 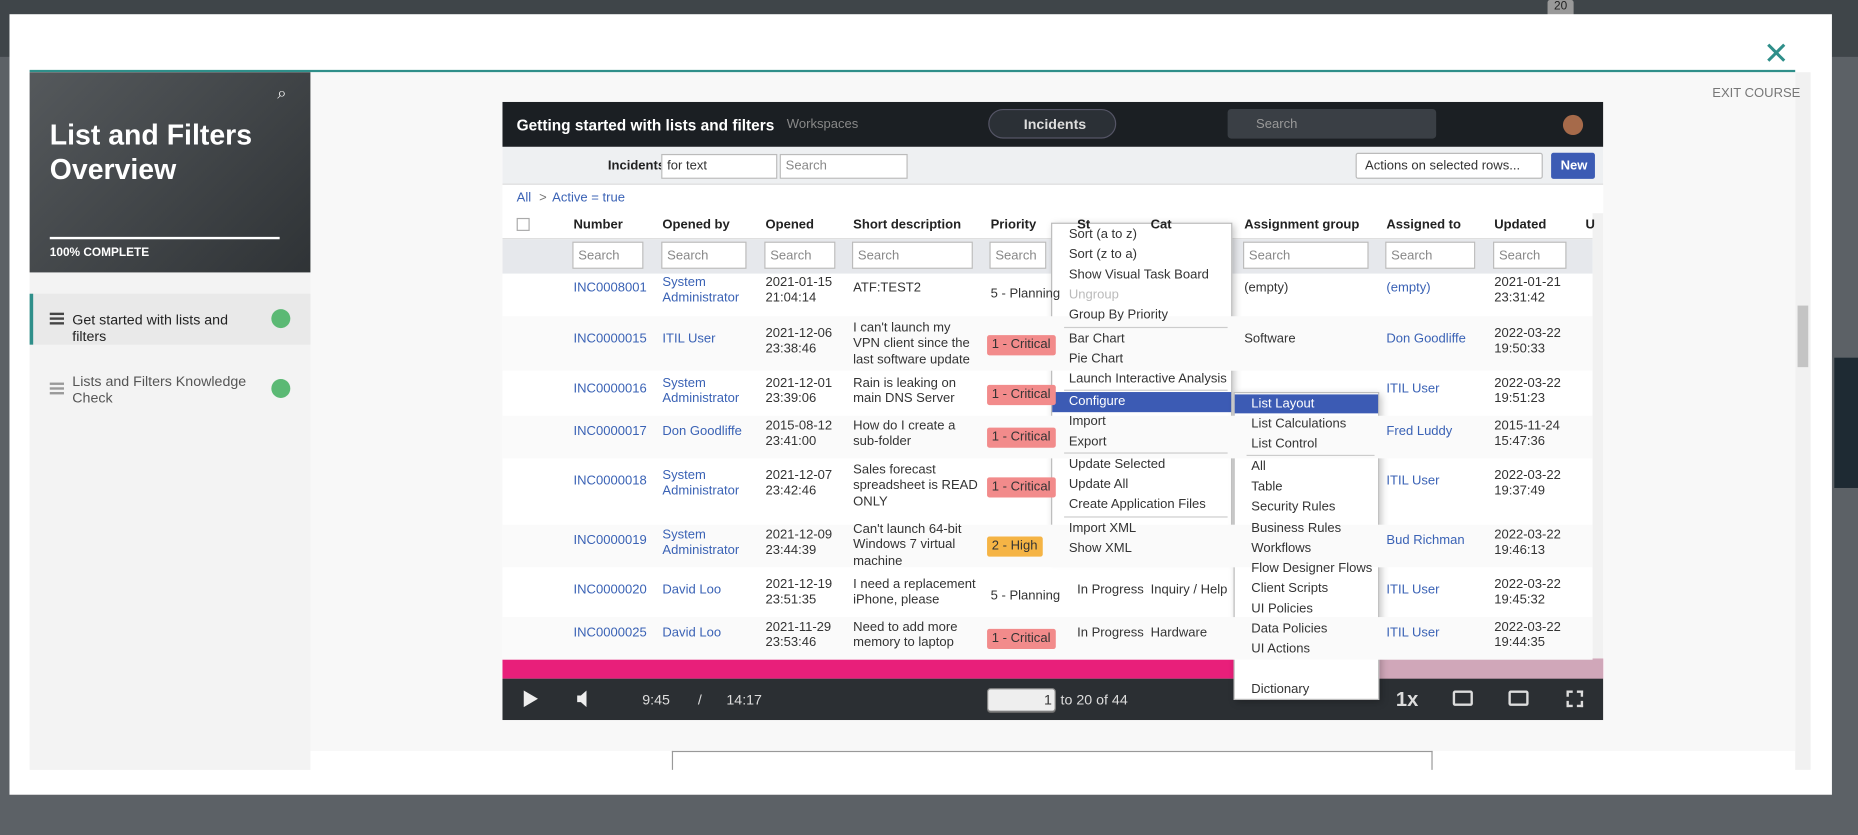 What do you see at coordinates (610, 388) in the screenshot?
I see `cell-number: INC0000016` at bounding box center [610, 388].